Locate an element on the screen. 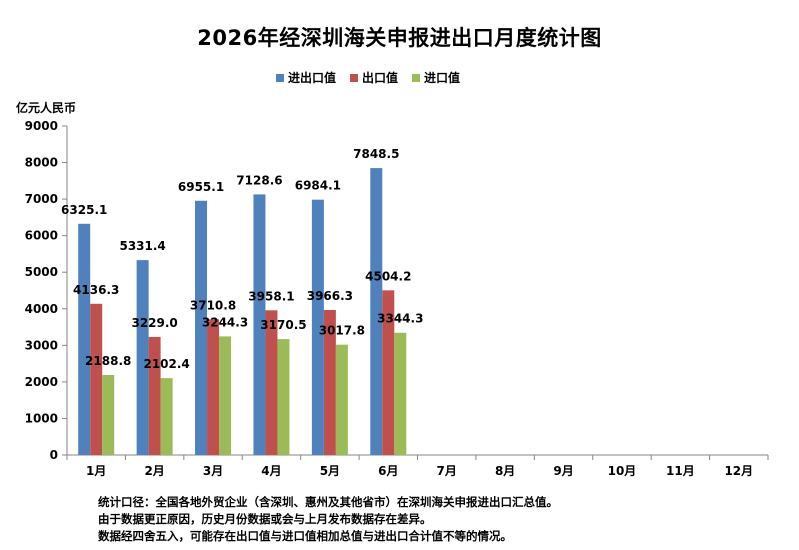 The image size is (799, 550). legend-item-import: 进口值 is located at coordinates (436, 77).